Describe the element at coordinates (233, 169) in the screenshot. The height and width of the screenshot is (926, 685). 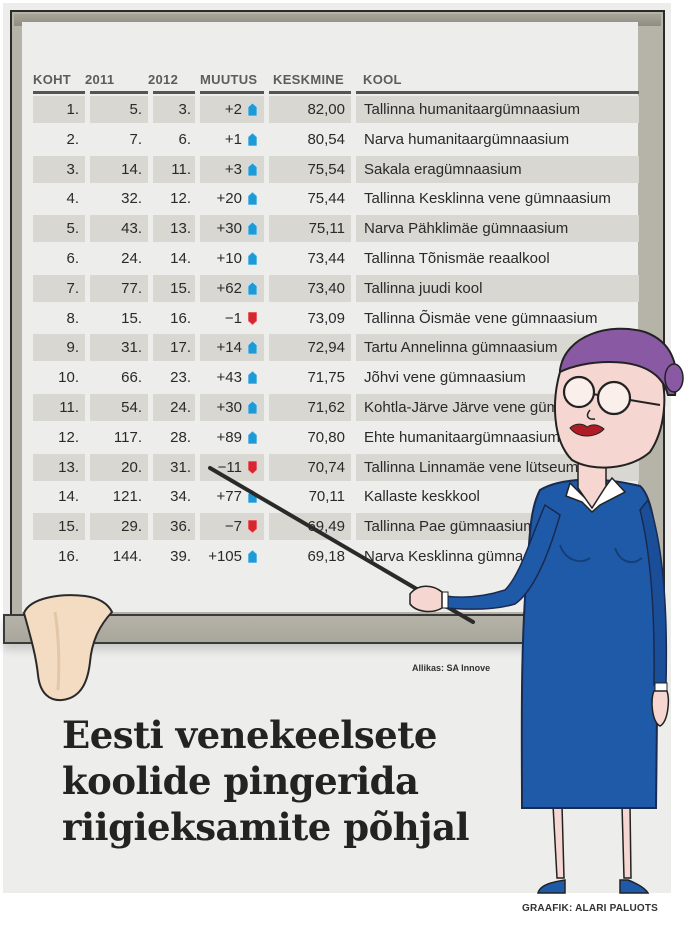
I see `change-value: +3` at that location.